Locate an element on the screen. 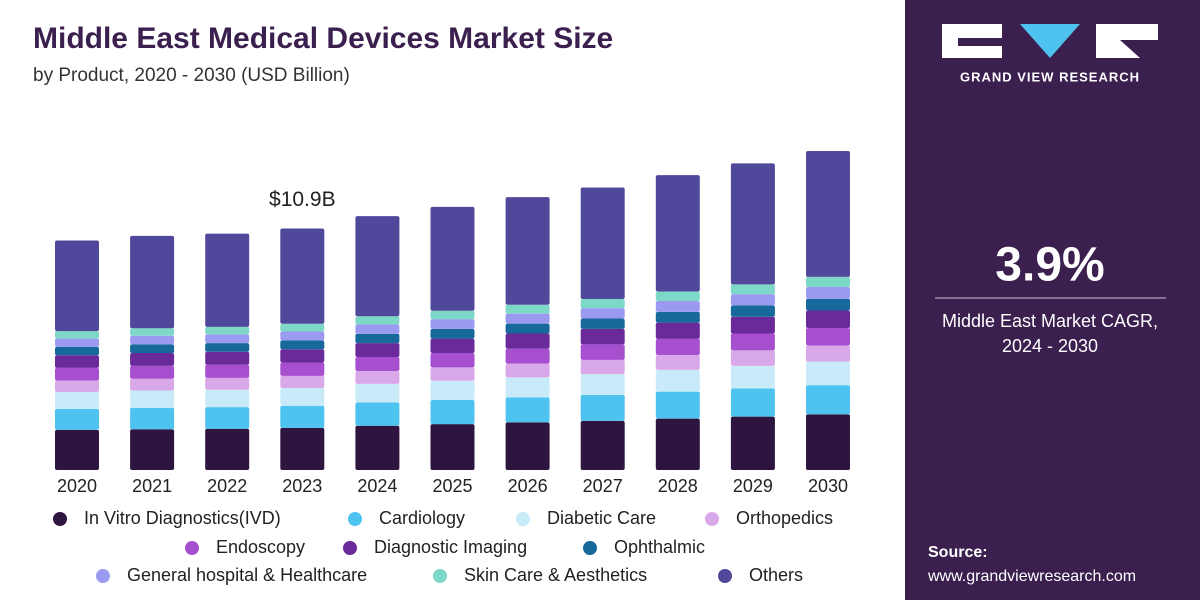 The image size is (1200, 600). legend-label: Endoscopy is located at coordinates (260, 547).